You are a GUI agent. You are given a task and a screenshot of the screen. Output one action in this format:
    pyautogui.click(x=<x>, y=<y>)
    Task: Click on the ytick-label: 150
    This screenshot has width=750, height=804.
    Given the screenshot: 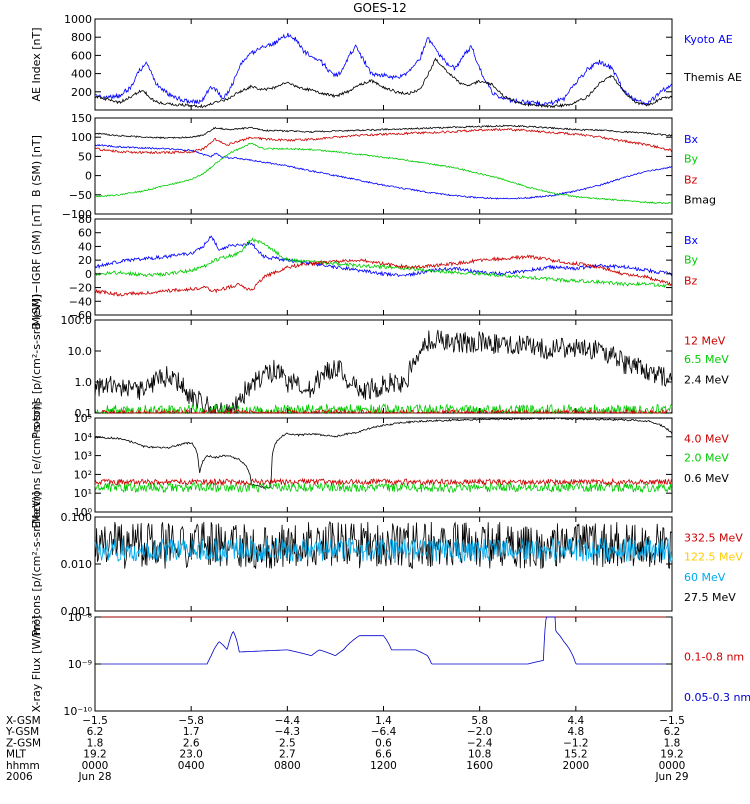 What is the action you would take?
    pyautogui.click(x=81, y=118)
    